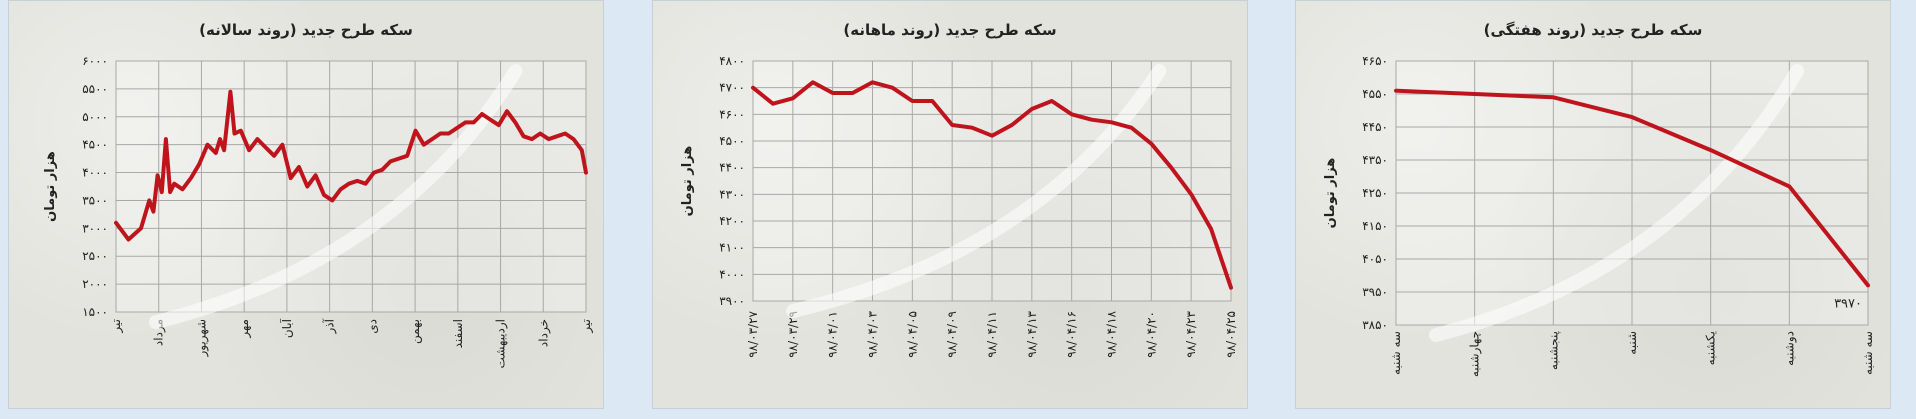 The width and height of the screenshot is (1916, 419). I want to click on x-tick-label: ۹۸/۰۴/۰۱, so click(833, 334).